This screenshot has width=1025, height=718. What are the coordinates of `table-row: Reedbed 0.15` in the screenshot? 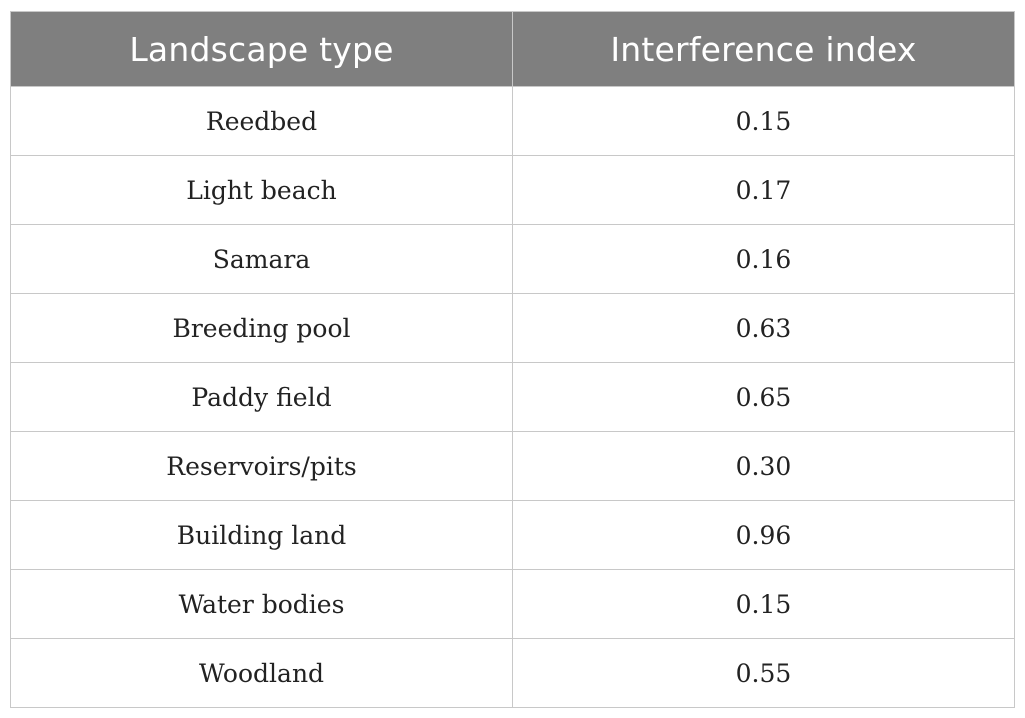 It's located at (512, 121).